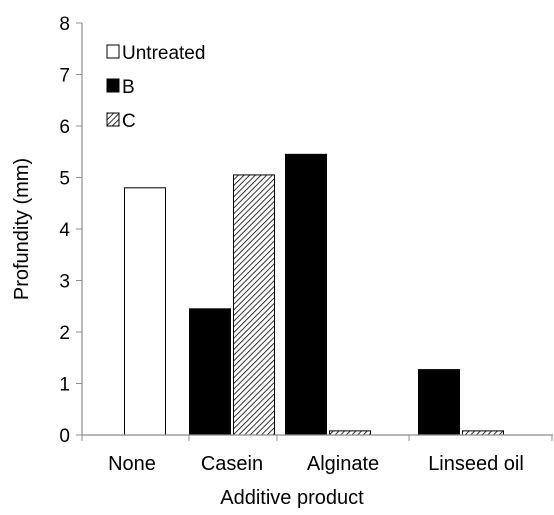 The height and width of the screenshot is (515, 554). What do you see at coordinates (64, 333) in the screenshot?
I see `y-tick-label: 2` at bounding box center [64, 333].